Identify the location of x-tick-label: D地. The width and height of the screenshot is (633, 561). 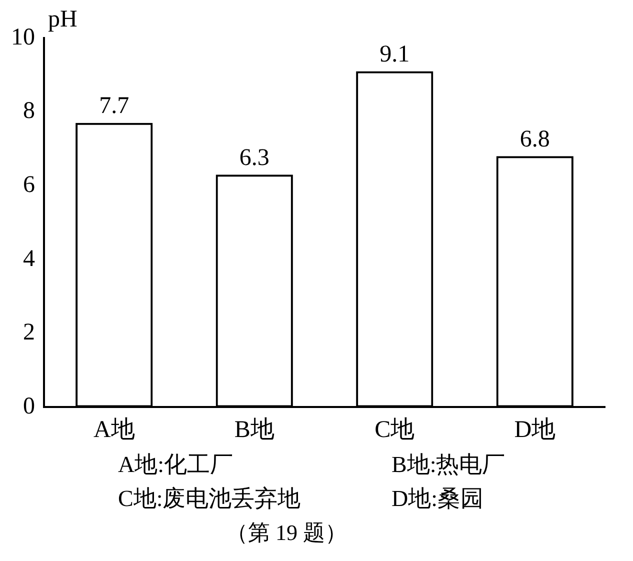
(535, 429).